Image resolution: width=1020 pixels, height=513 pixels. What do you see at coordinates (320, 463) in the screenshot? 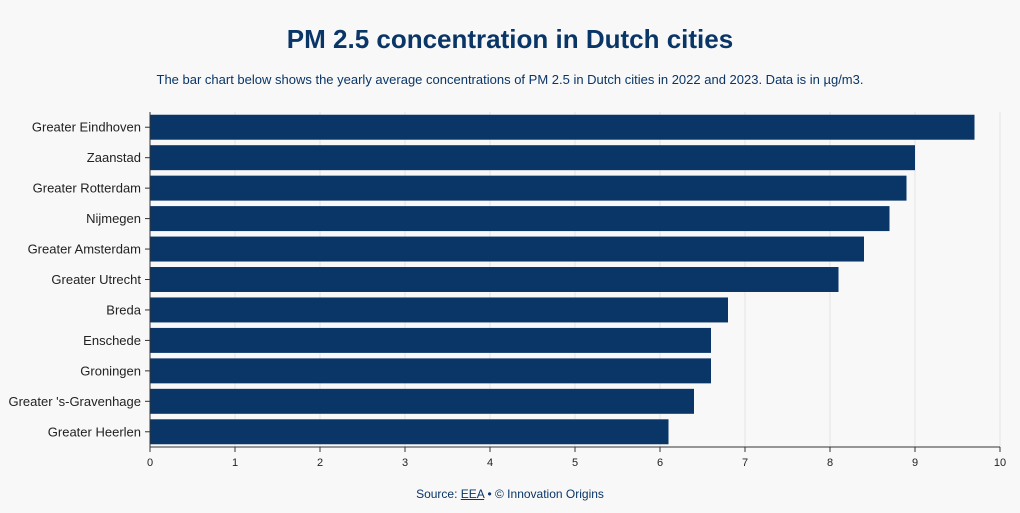
I see `x-tick-label: 2` at bounding box center [320, 463].